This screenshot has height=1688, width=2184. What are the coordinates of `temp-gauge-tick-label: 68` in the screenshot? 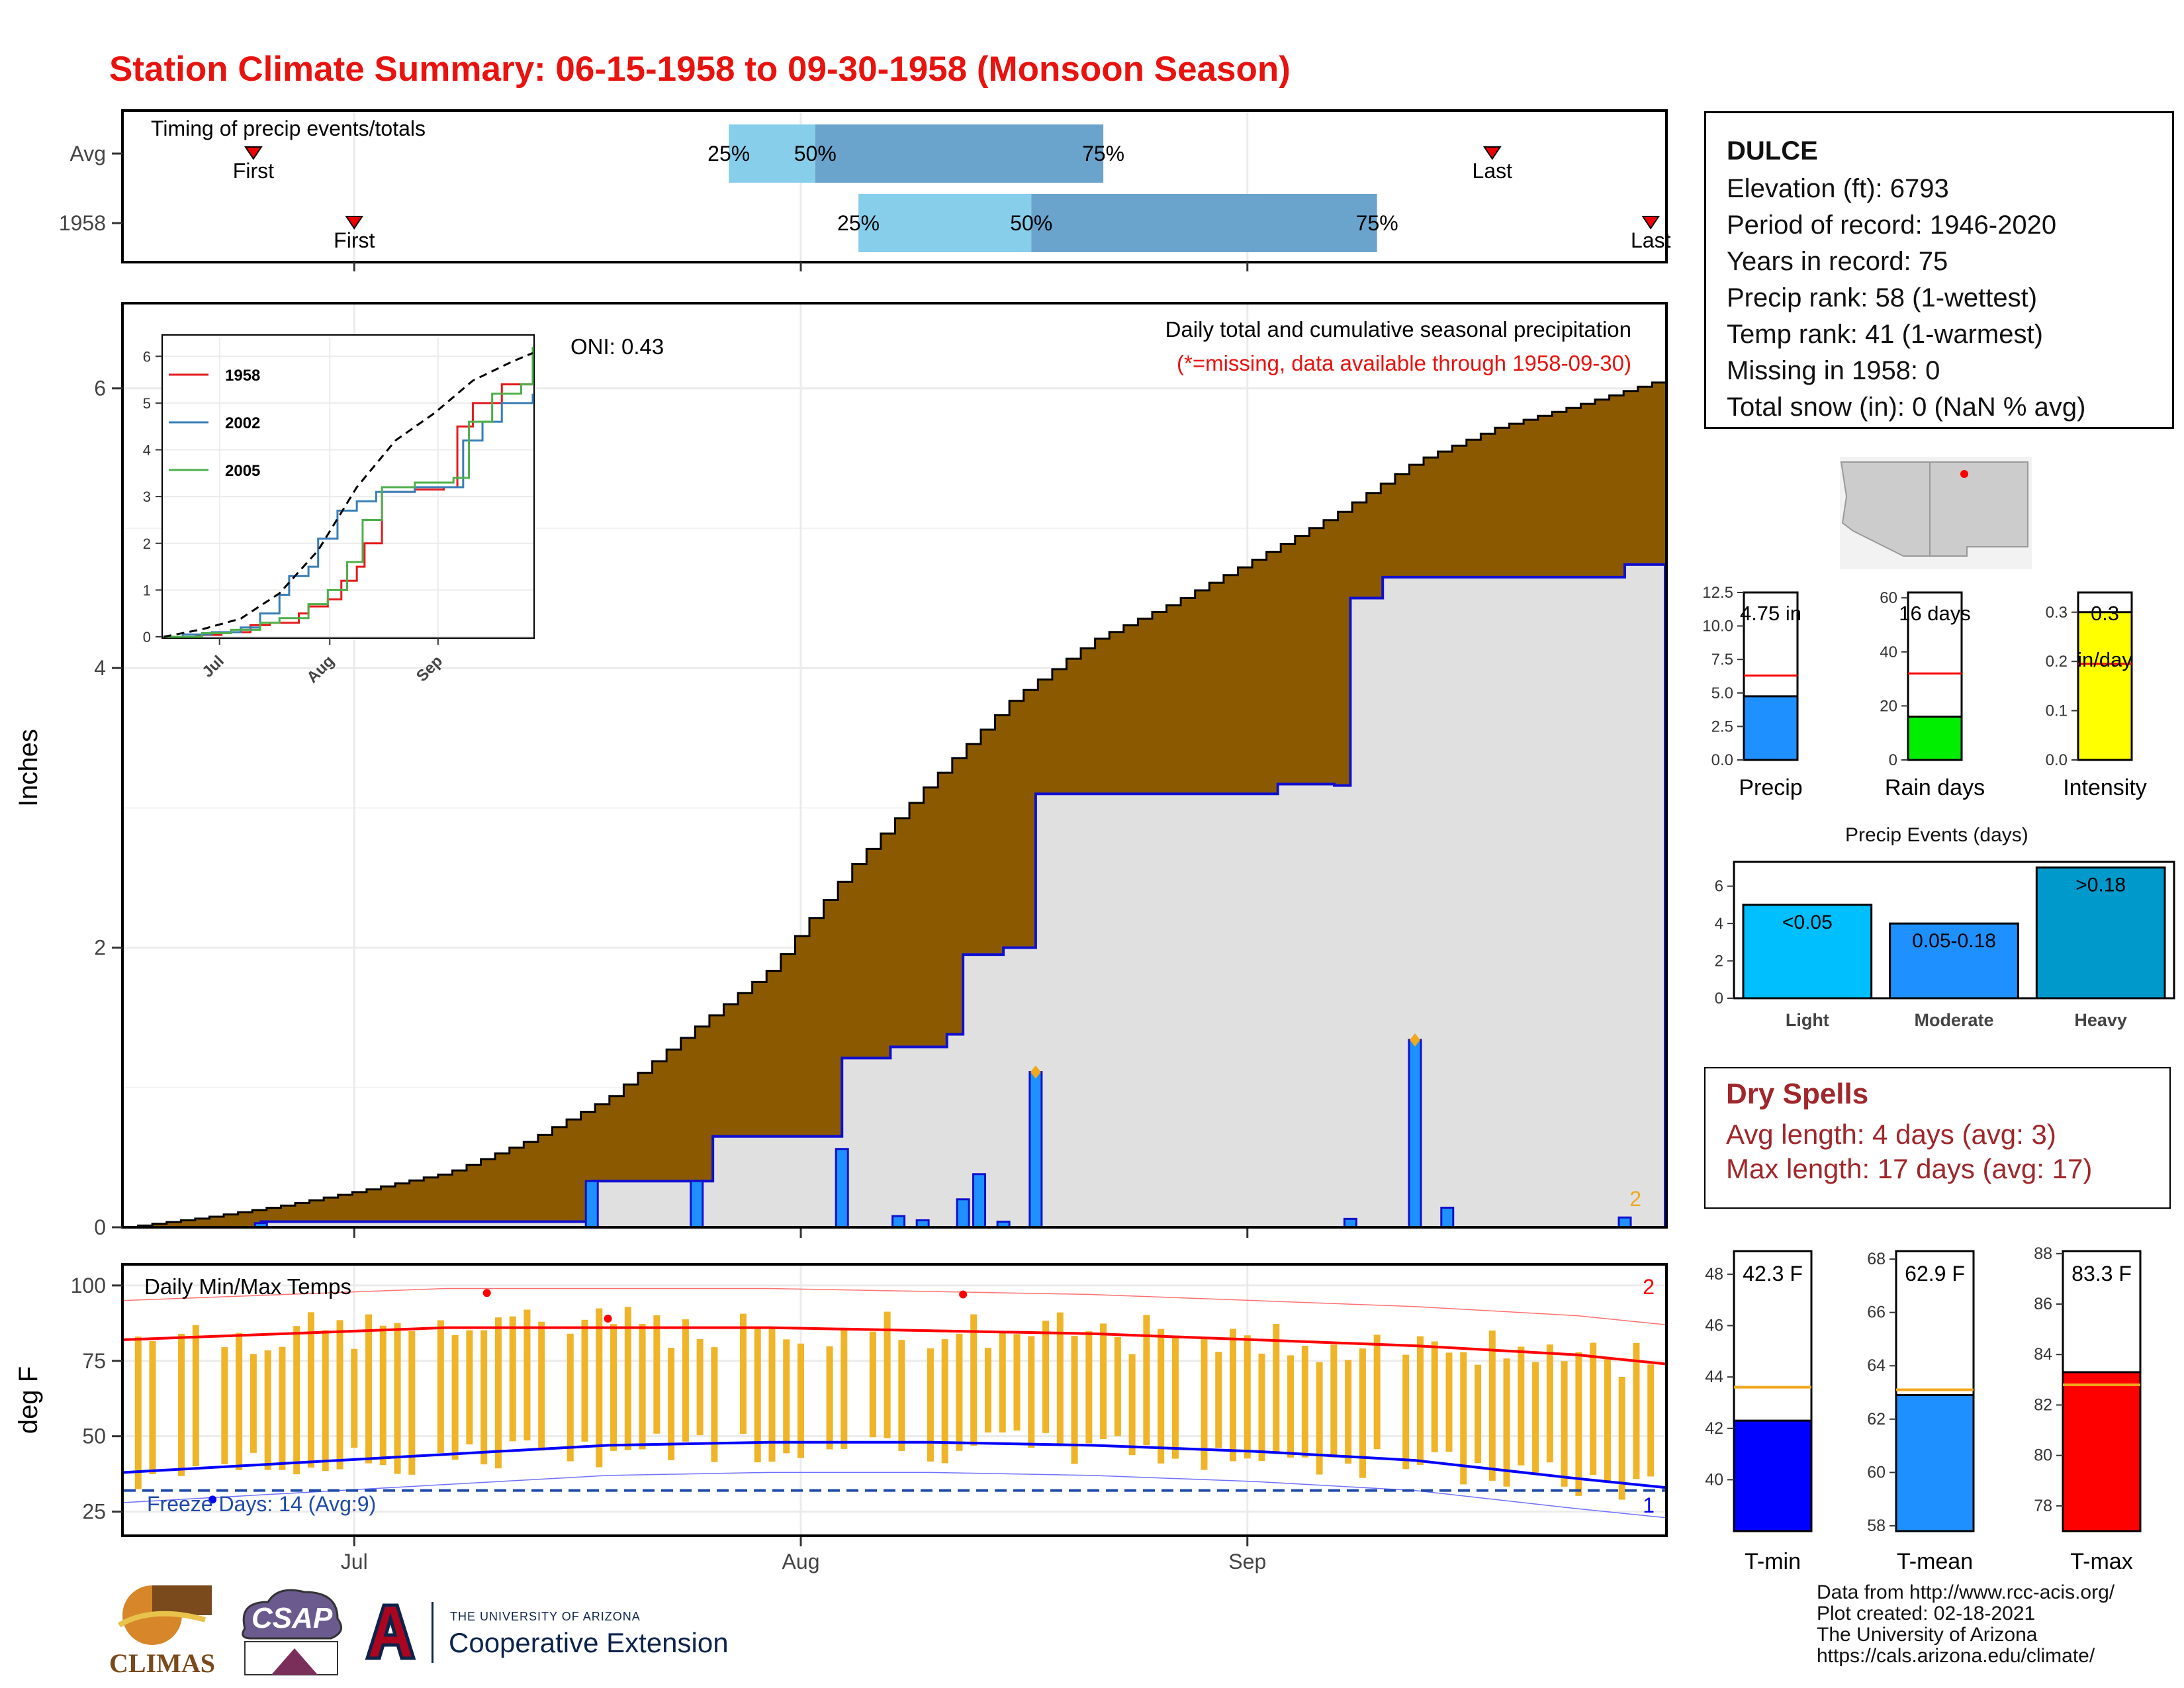 It's located at (1877, 1259).